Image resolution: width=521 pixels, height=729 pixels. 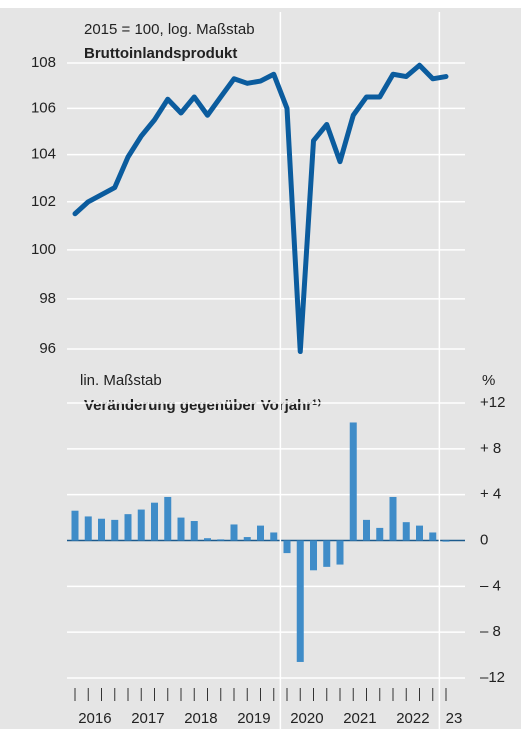 I want to click on unit: %, so click(x=488, y=380).